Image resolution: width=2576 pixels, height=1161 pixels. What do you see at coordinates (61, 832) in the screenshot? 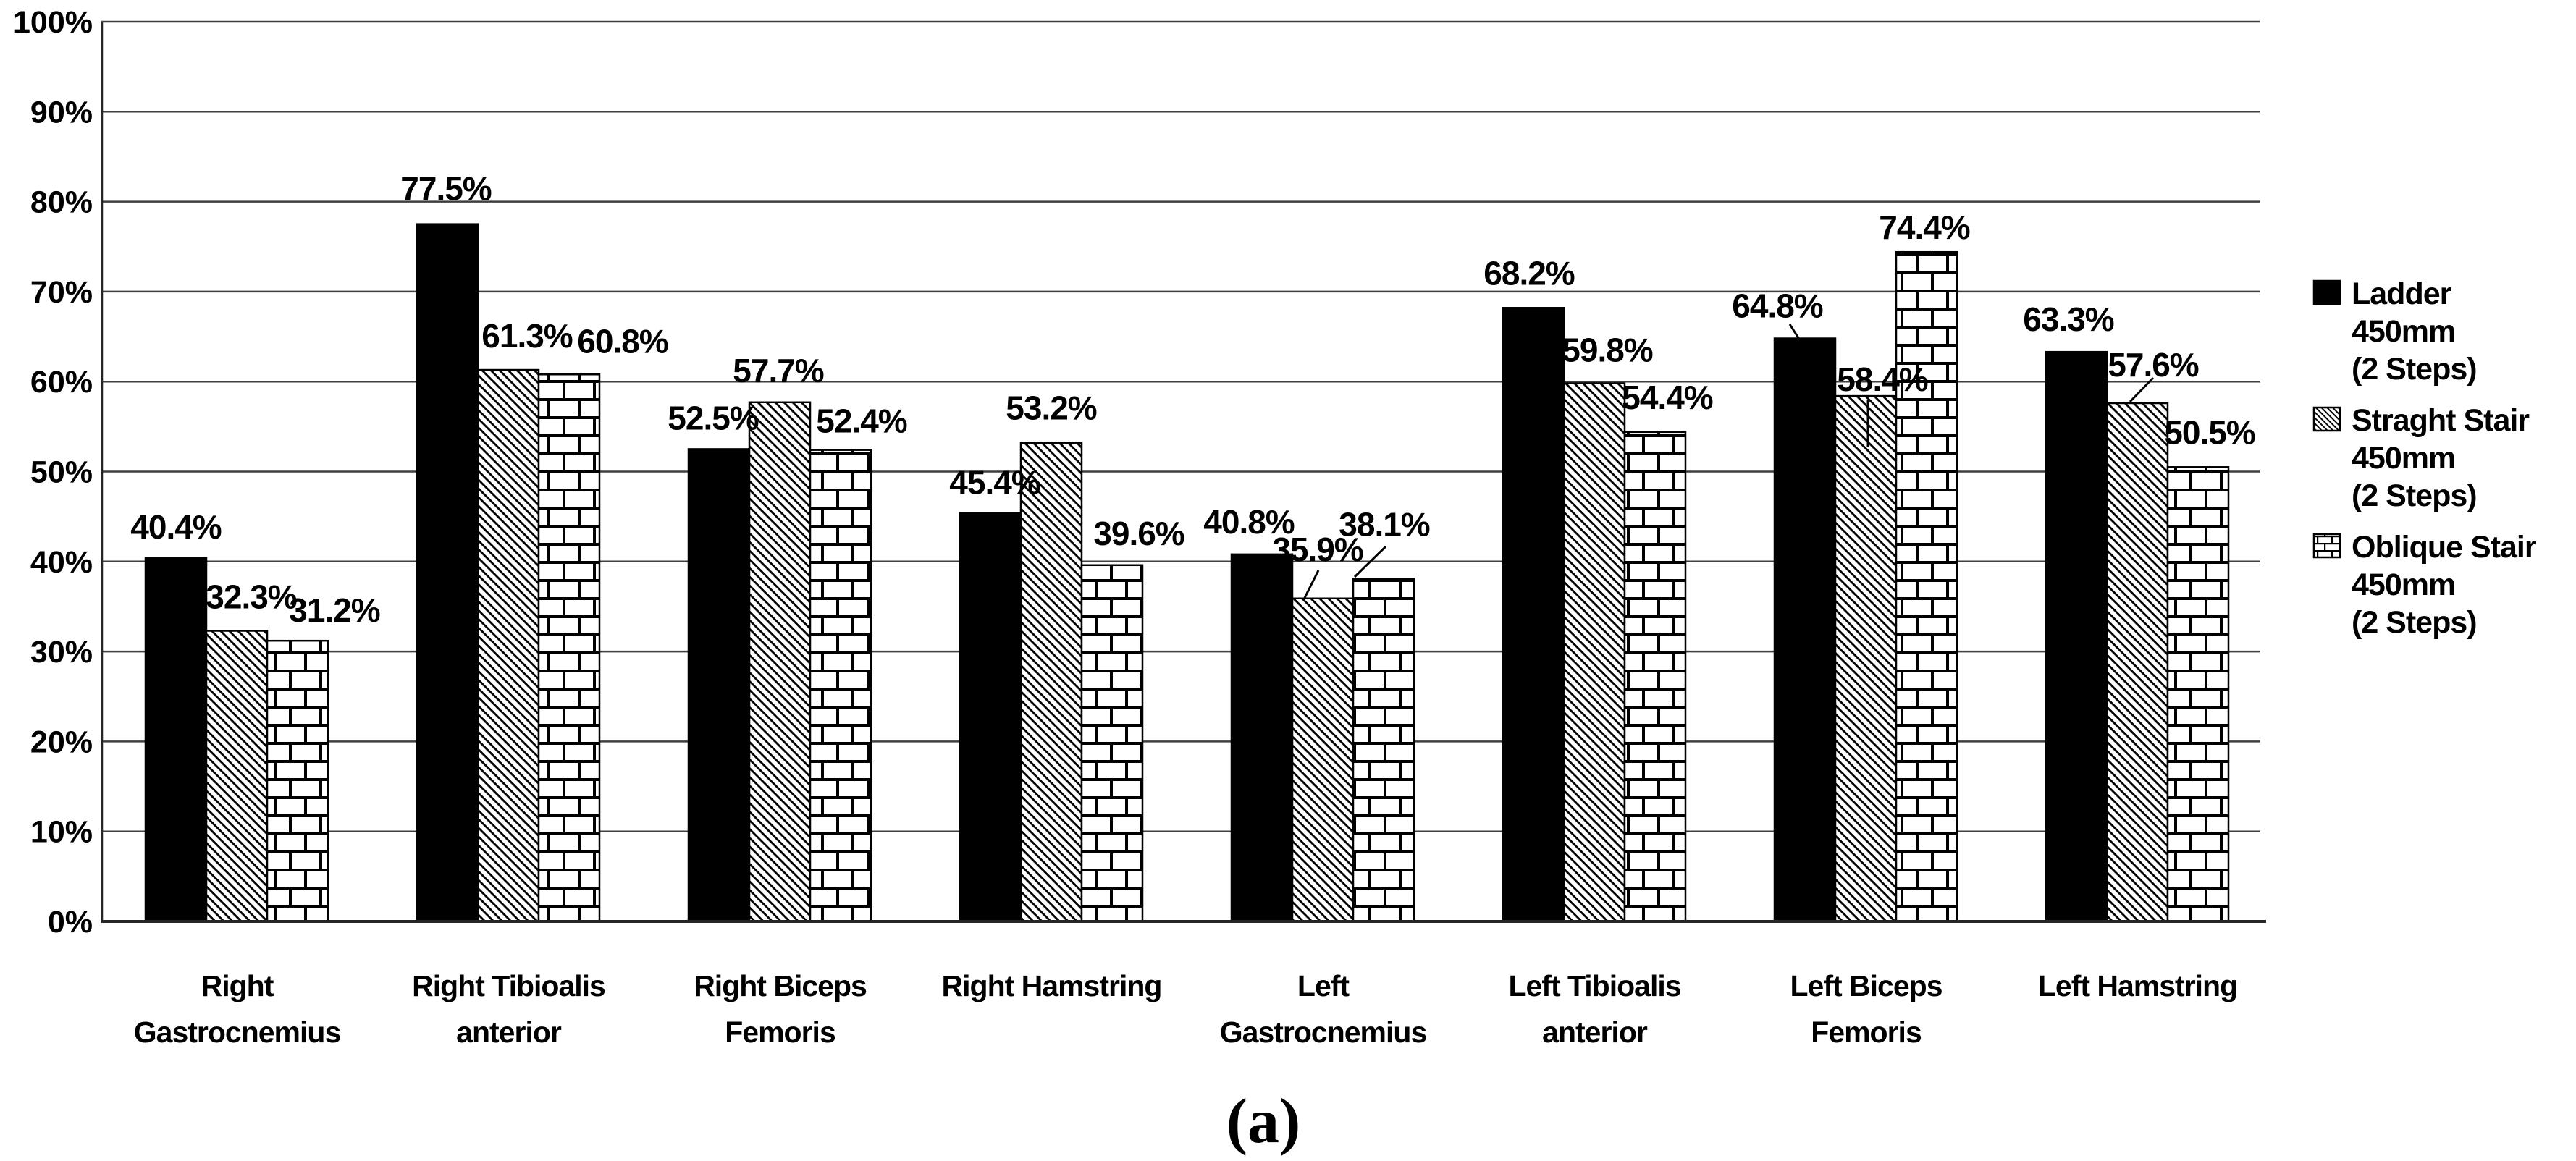
I see `y-tick-label: 10%` at bounding box center [61, 832].